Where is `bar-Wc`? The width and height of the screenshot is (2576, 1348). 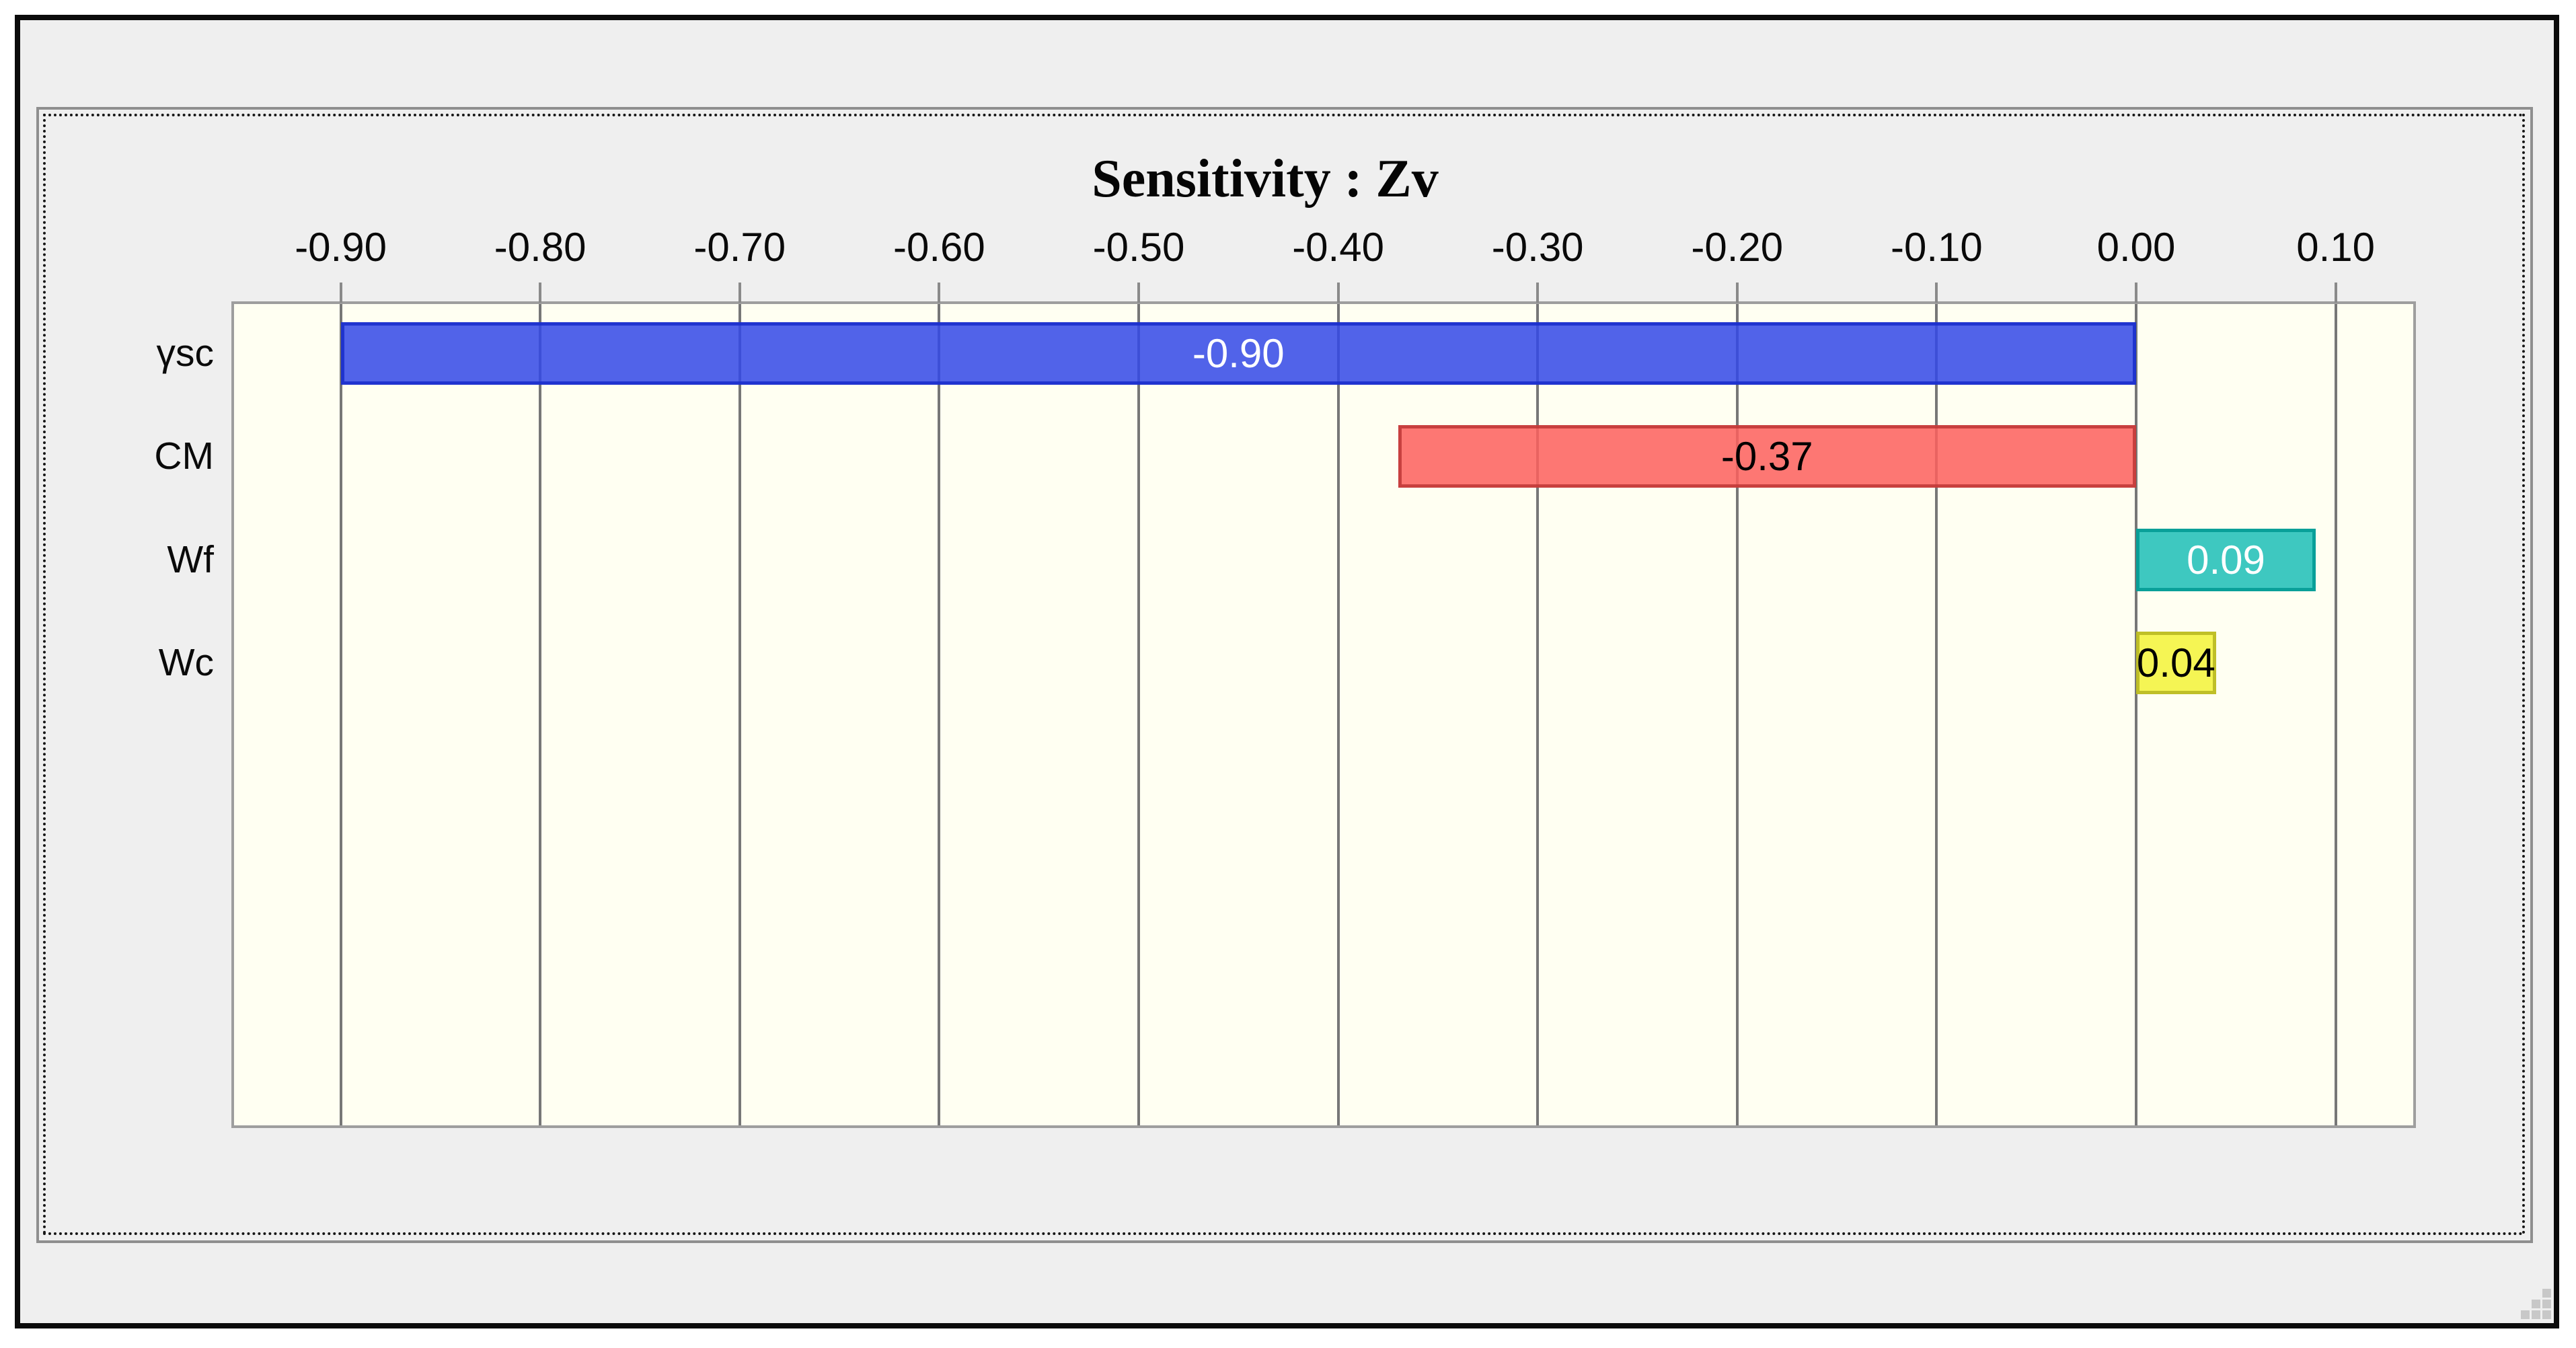
bar-Wc is located at coordinates (2176, 663).